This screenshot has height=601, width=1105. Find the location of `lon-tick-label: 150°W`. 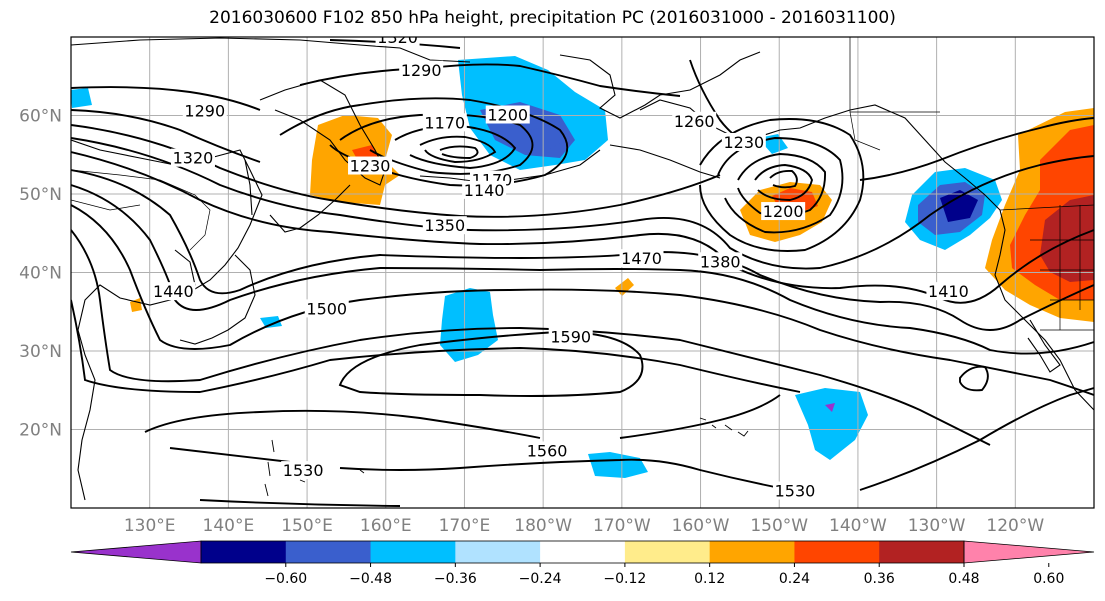

lon-tick-label: 150°W is located at coordinates (779, 526).